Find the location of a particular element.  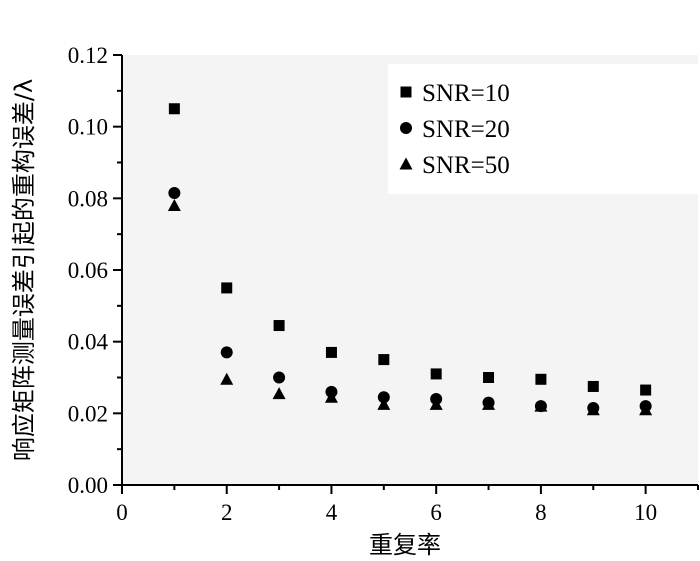

legend-marker-circle is located at coordinates (406, 128).